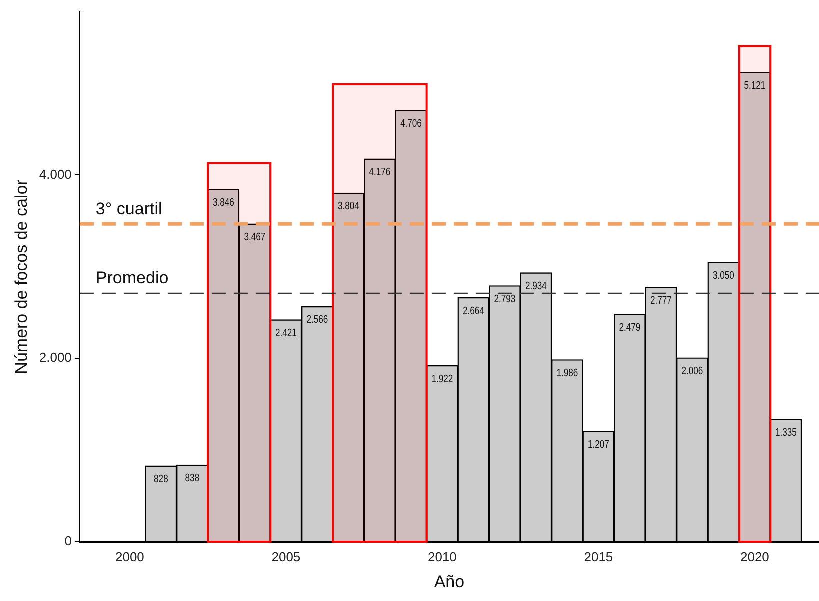 This screenshot has height=601, width=819. Describe the element at coordinates (286, 556) in the screenshot. I see `x-tick-label: 2005` at that location.